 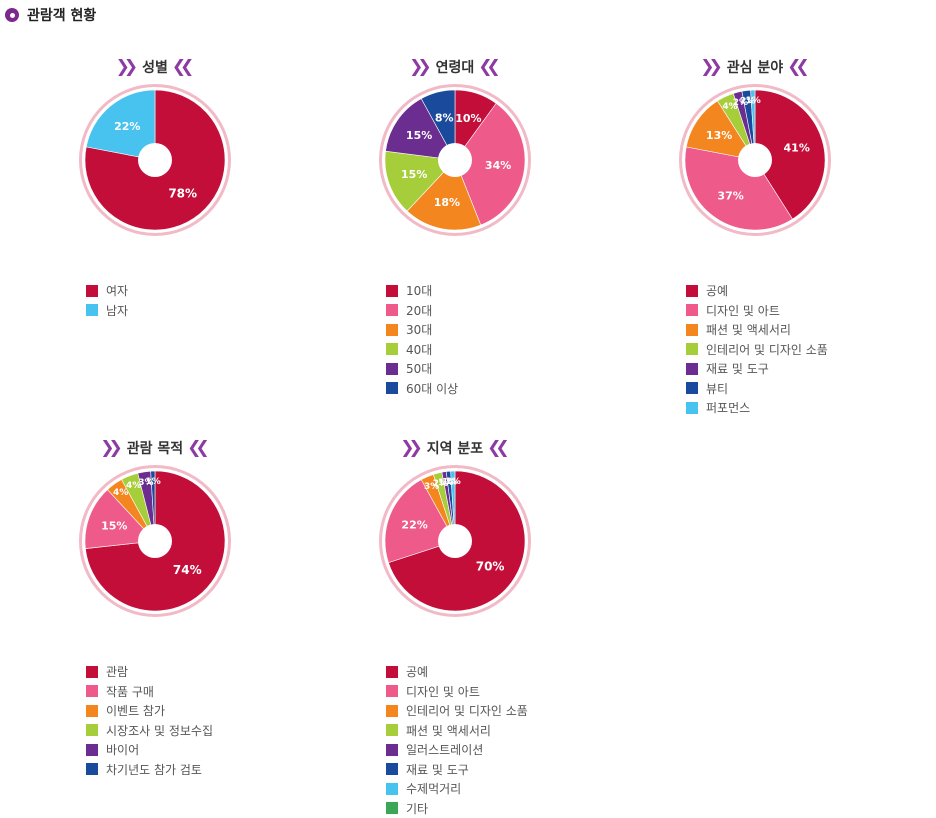 I want to click on pie-chart: 78%22%, so click(x=155, y=160).